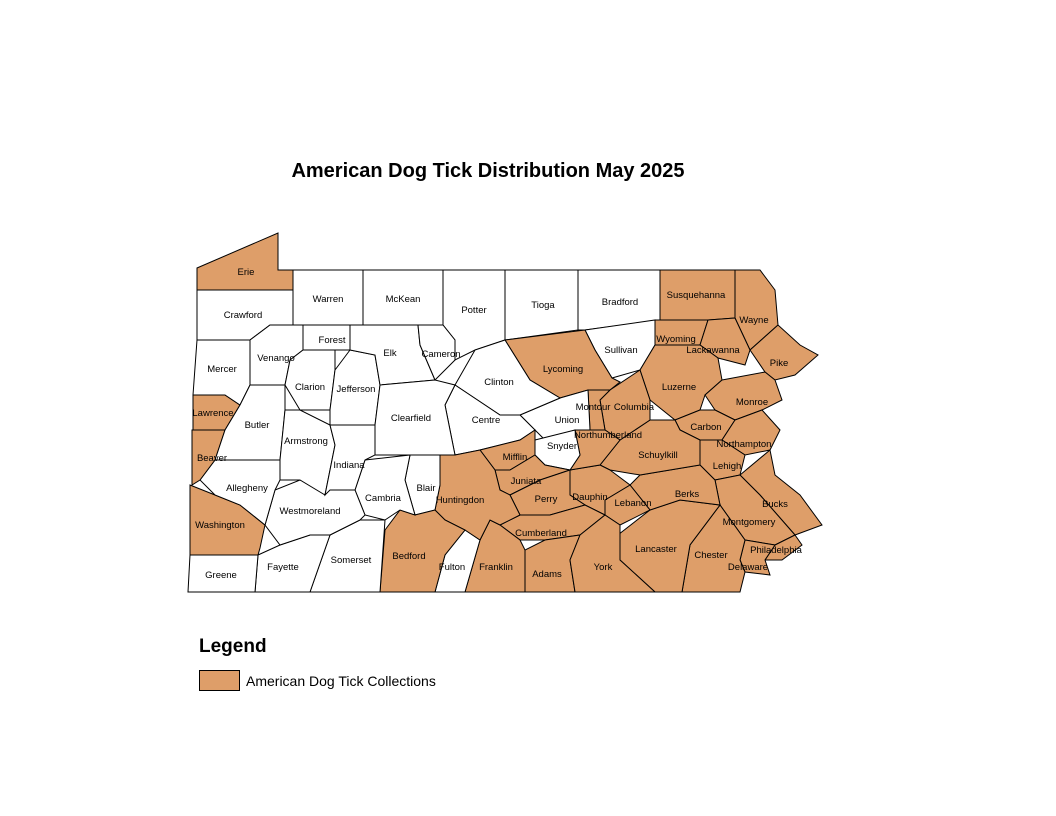 The height and width of the screenshot is (816, 1056). Describe the element at coordinates (222, 369) in the screenshot. I see `county-label-mercer: Mercer` at that location.